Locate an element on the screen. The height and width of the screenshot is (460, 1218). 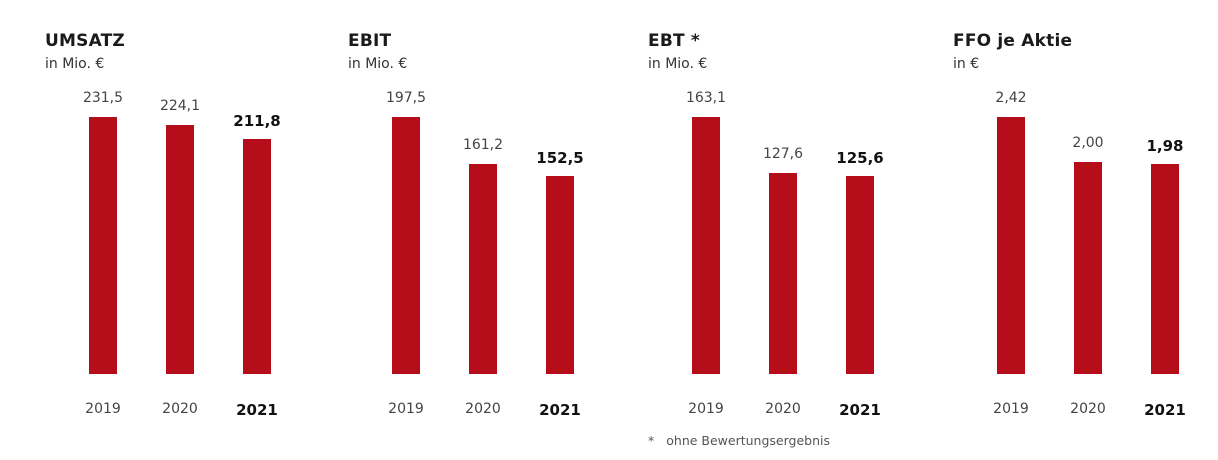
footnote: * ohne Bewertungsergebnis is located at coordinates (739, 440).